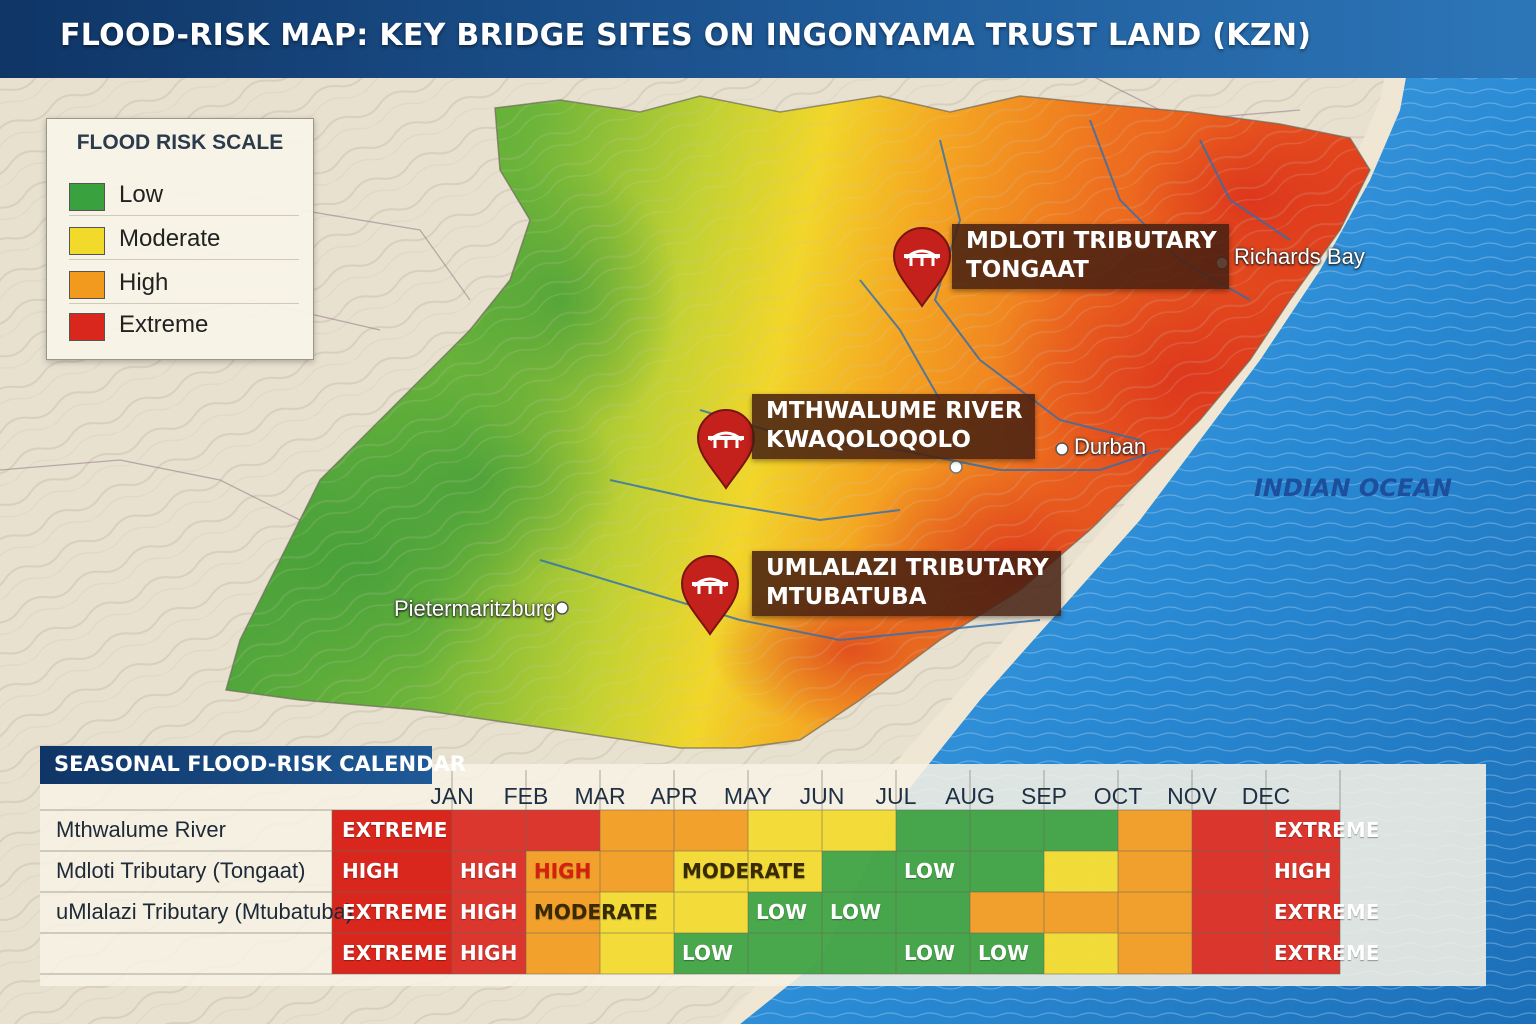 Image resolution: width=1536 pixels, height=1024 pixels. Describe the element at coordinates (181, 870) in the screenshot. I see `calendar-row-label: Mdloti Tributary (Tongaat)` at that location.